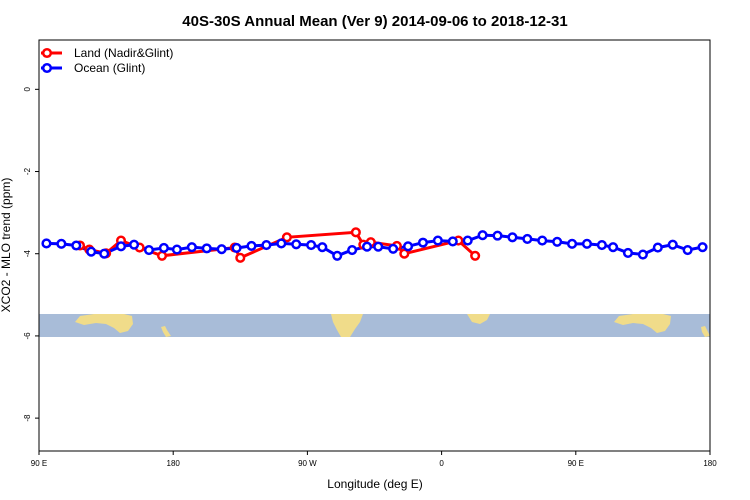 The height and width of the screenshot is (500, 750). I want to click on x-tick-label: 90 W, so click(307, 463).